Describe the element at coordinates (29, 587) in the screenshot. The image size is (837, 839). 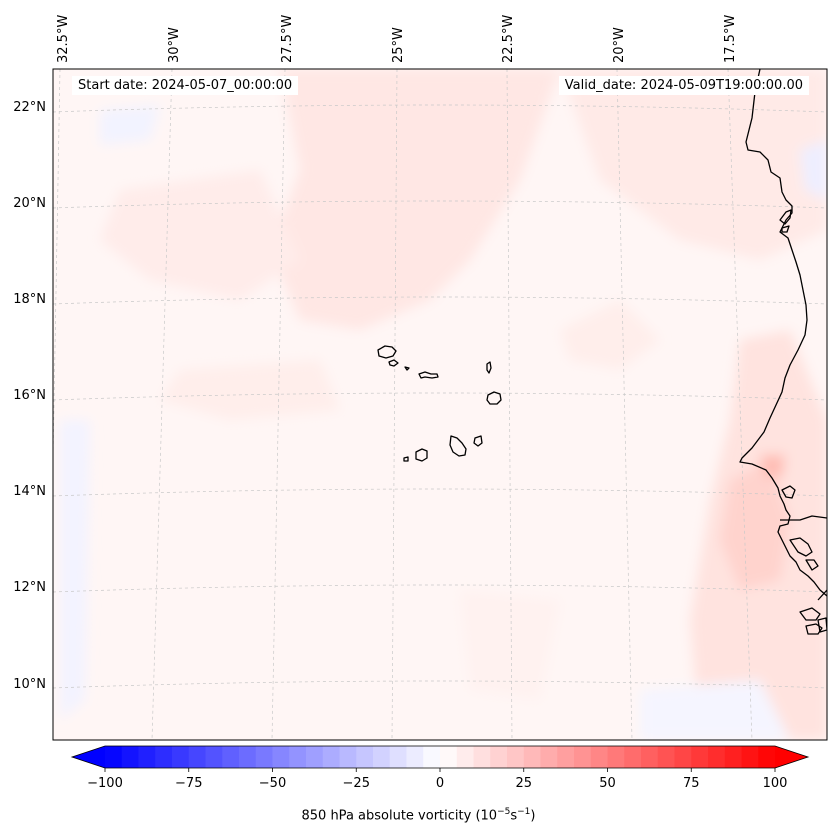
I see `lat-label-12n: 12°N` at that location.